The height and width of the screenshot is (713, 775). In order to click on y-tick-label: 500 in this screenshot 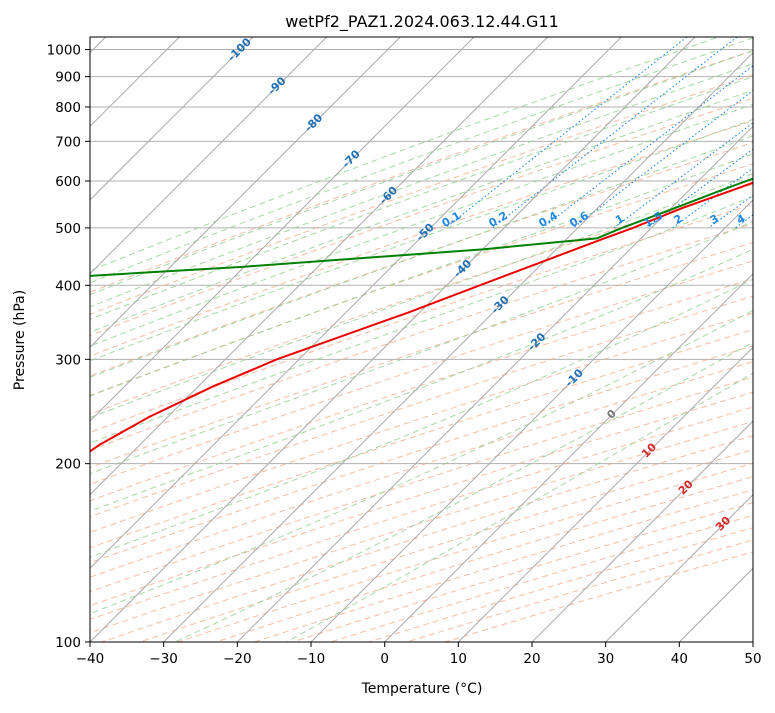, I will do `click(68, 229)`.